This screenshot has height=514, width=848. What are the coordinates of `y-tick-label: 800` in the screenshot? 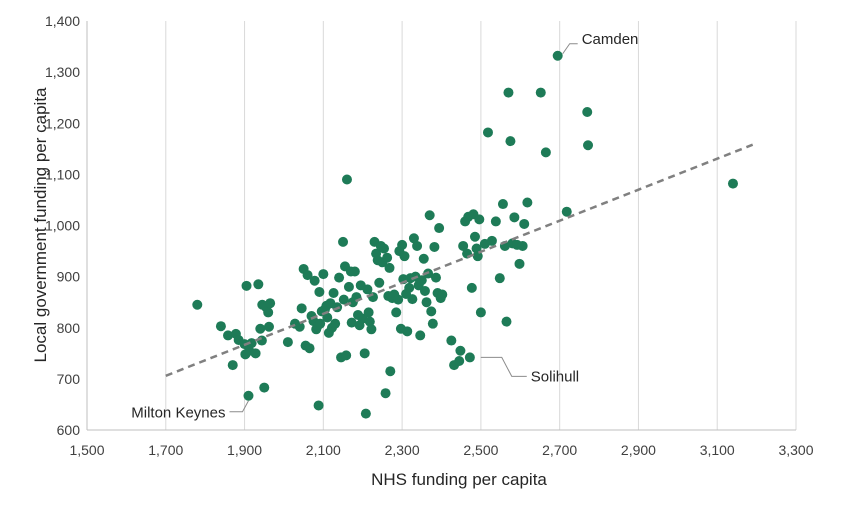 It's located at (69, 328).